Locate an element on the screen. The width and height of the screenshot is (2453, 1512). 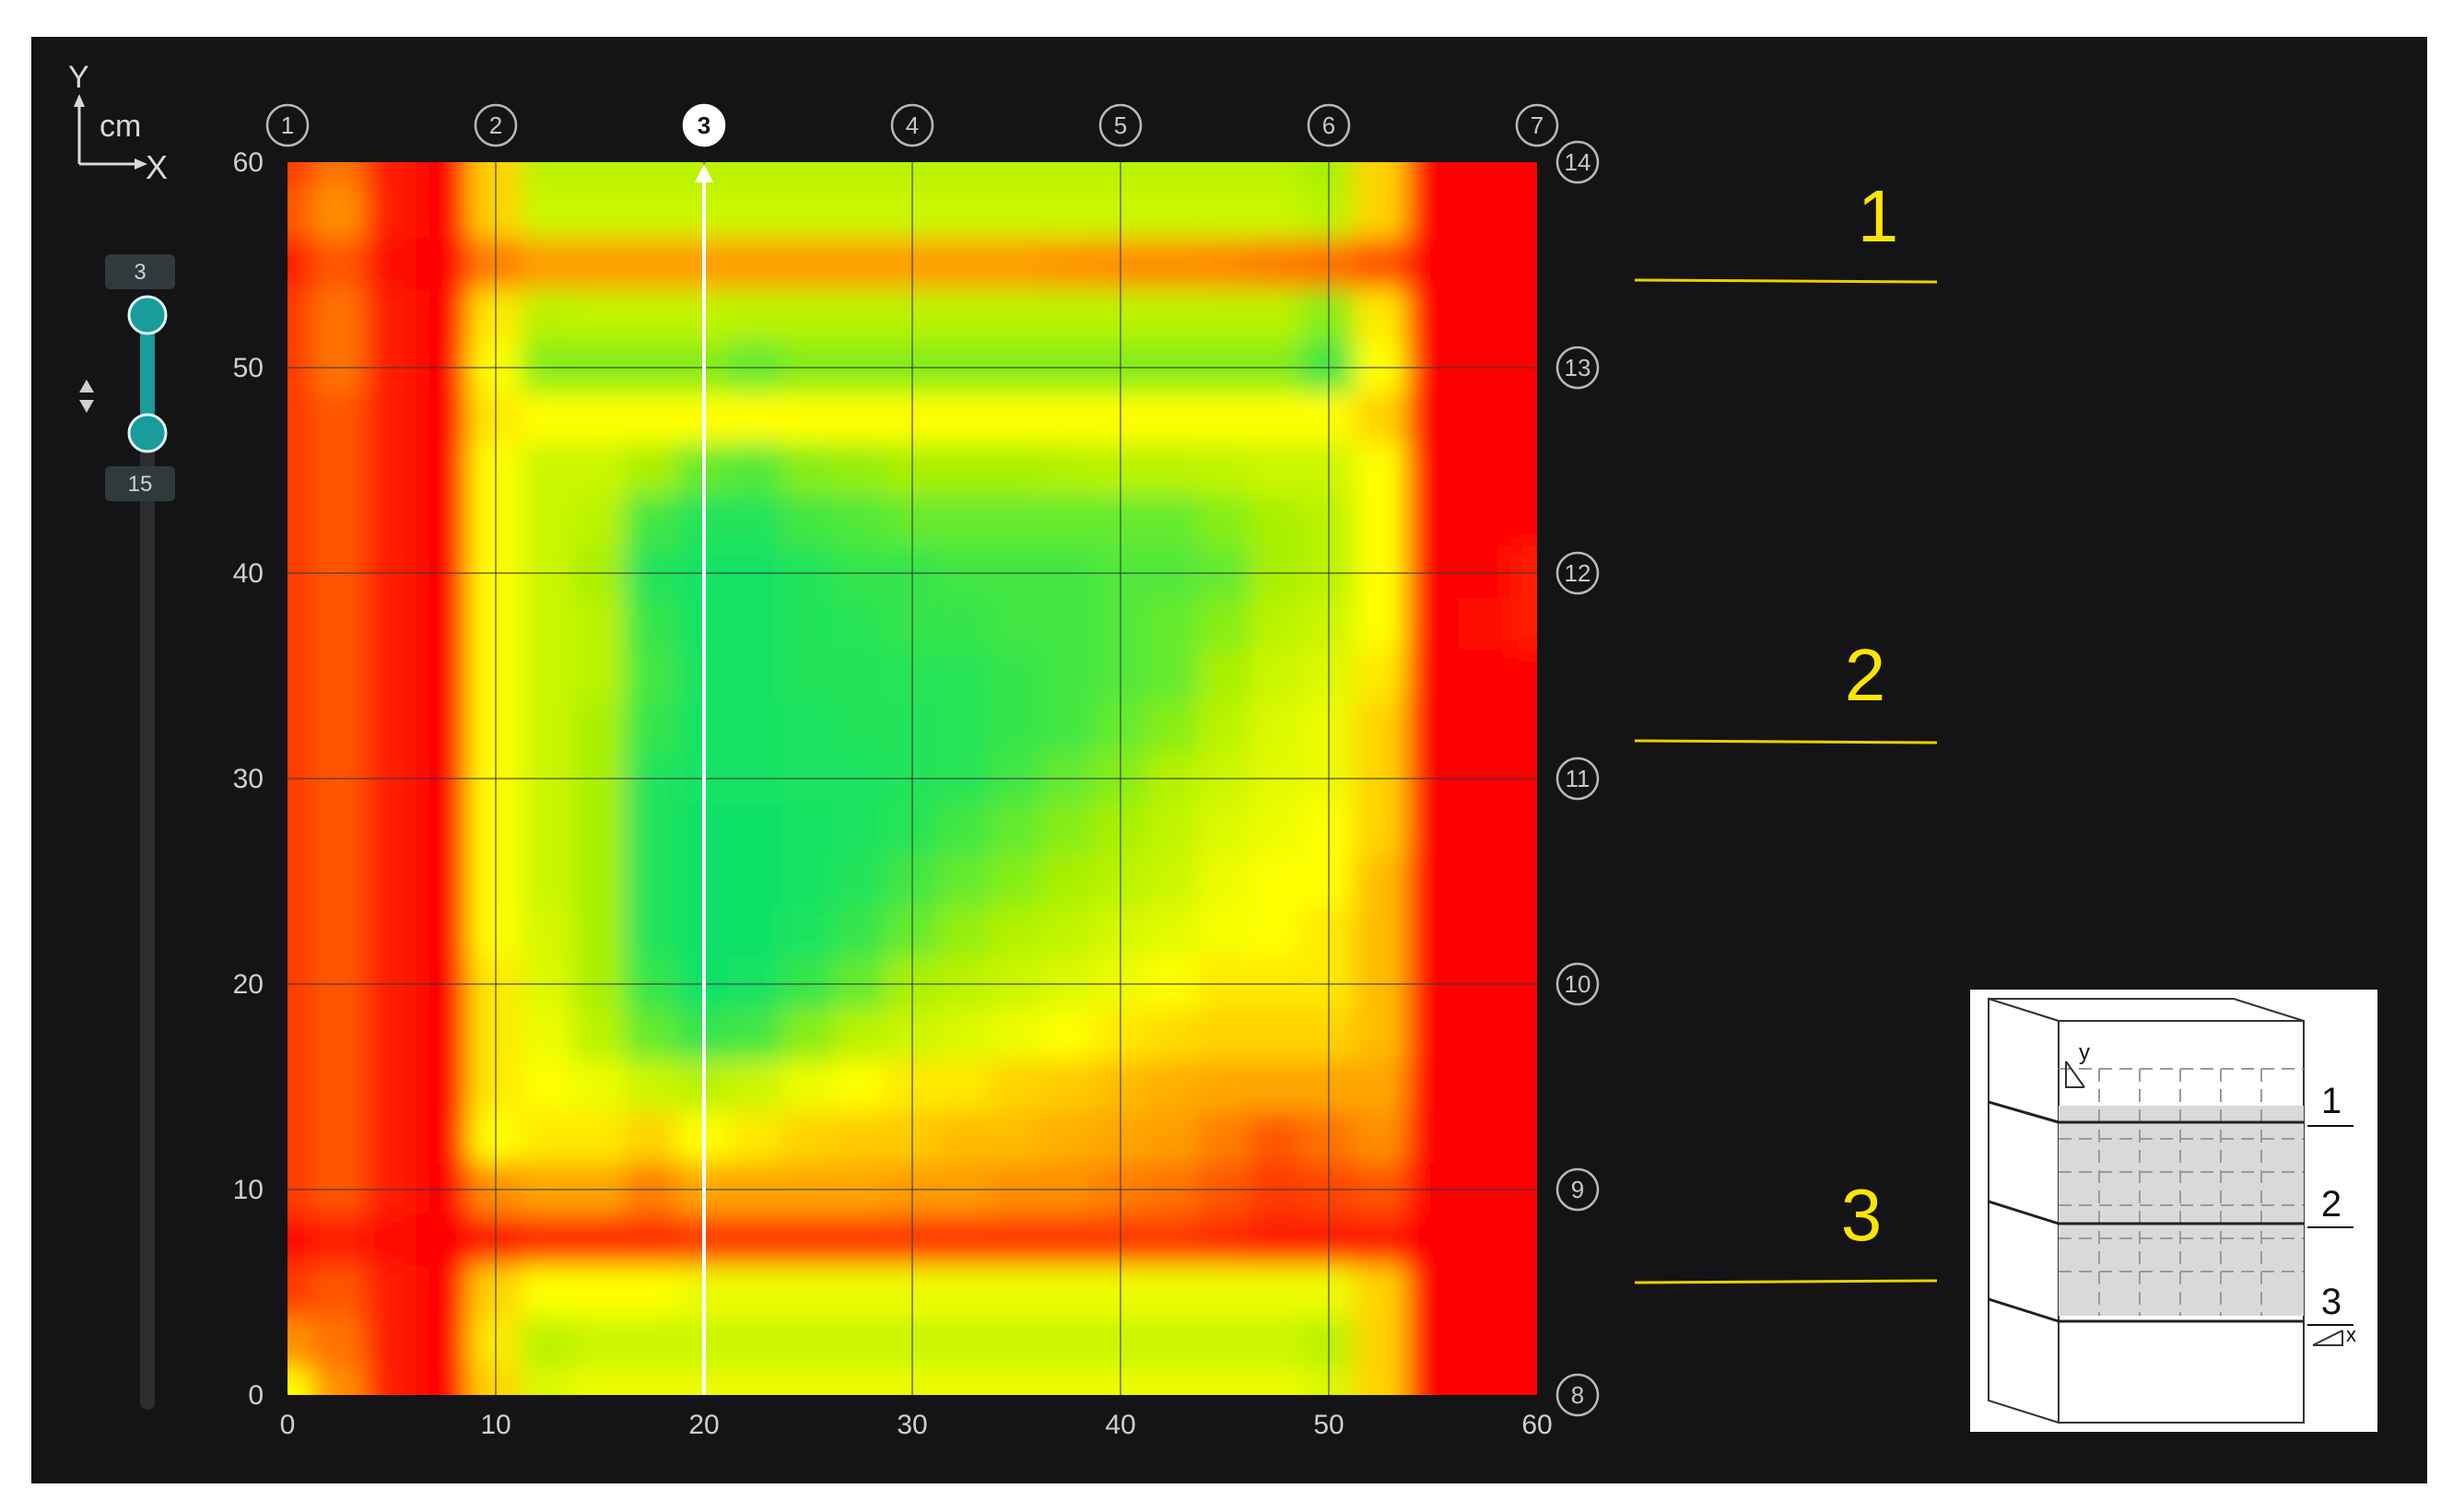
y-tick-label: 10 is located at coordinates (248, 1190).